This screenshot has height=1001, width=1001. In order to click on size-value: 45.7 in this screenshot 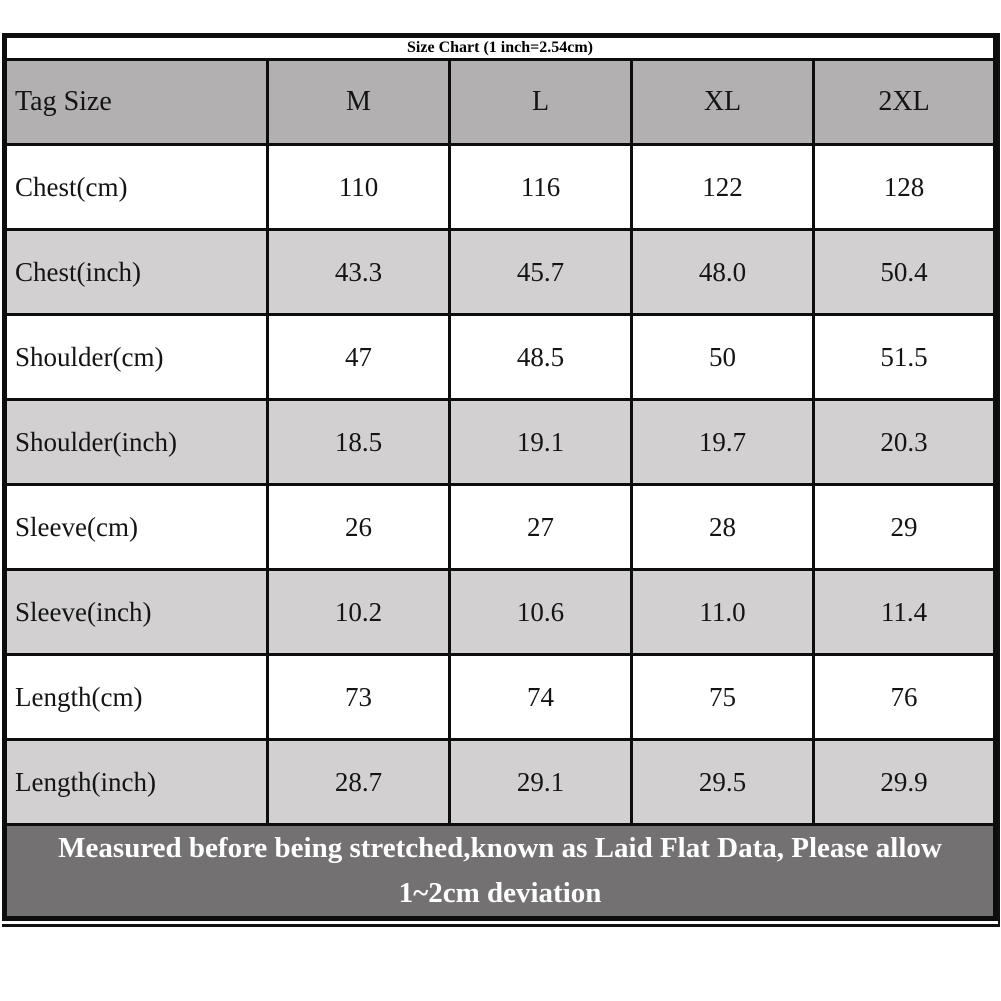, I will do `click(540, 272)`.